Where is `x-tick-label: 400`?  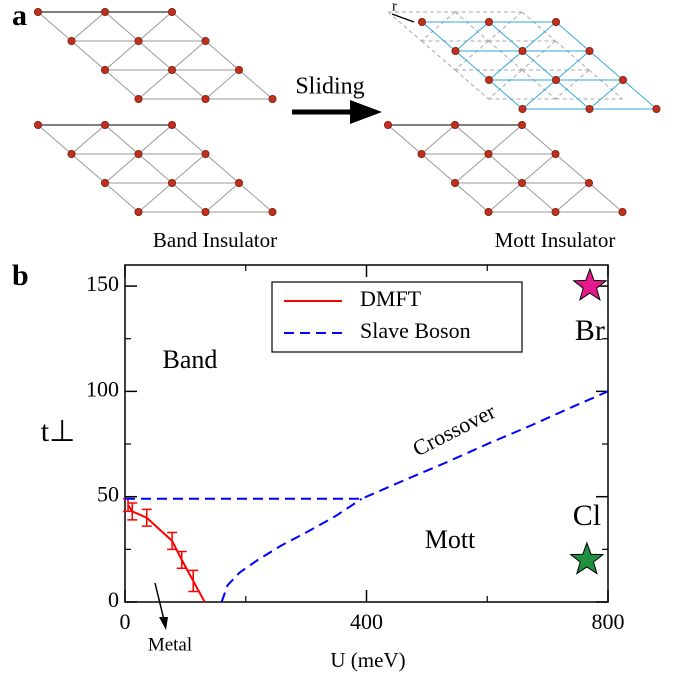
x-tick-label: 400 is located at coordinates (366, 621).